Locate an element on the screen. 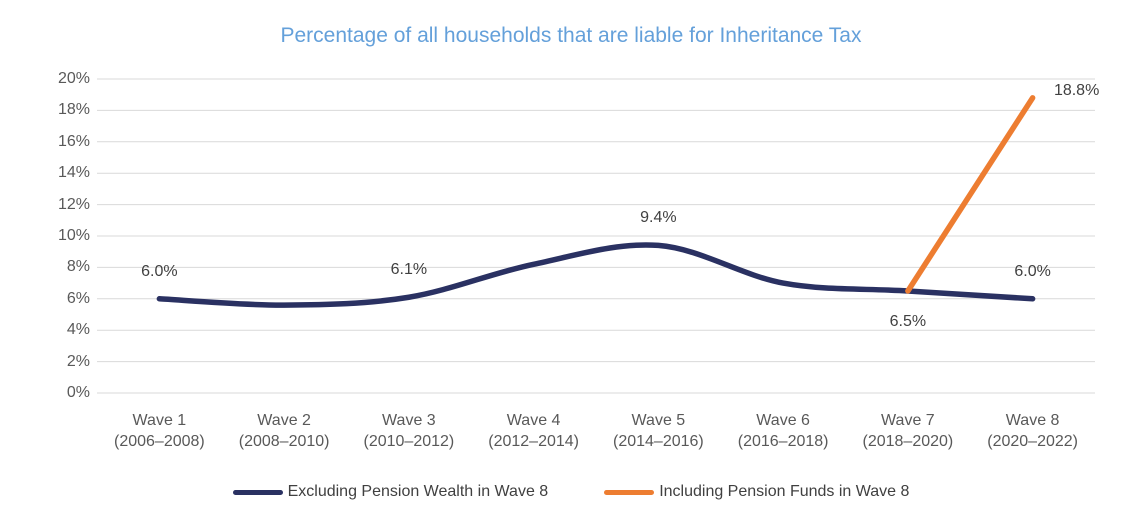 The width and height of the screenshot is (1142, 517). data-label: 18.8% is located at coordinates (1076, 90).